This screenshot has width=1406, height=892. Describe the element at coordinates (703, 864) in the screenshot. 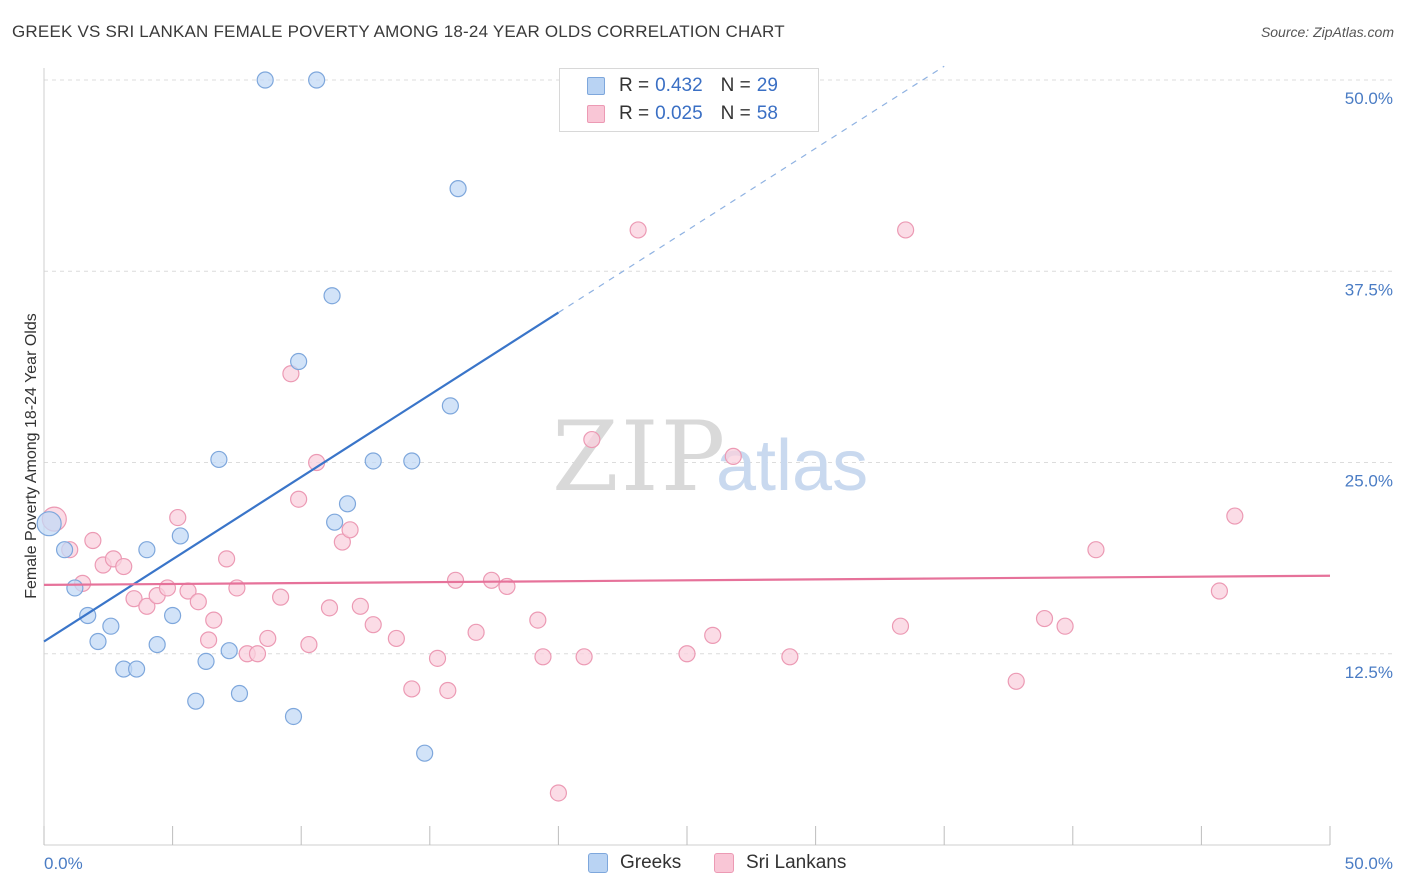

I see `series-legend: Greeks Sri Lankans` at that location.